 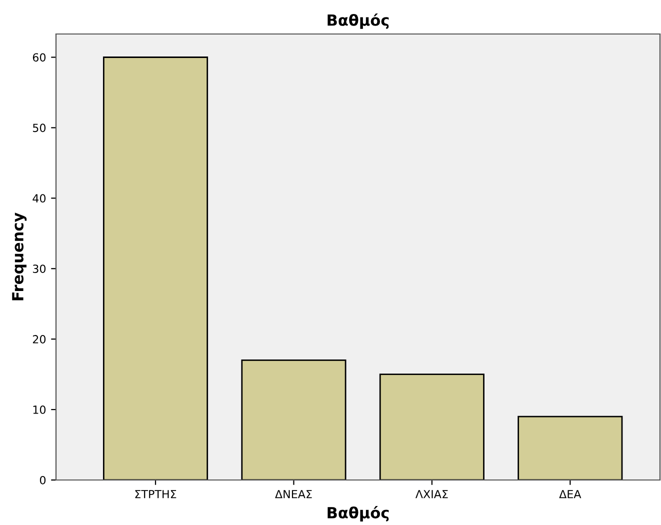 What do you see at coordinates (39, 410) in the screenshot?
I see `y-tick-label: 10` at bounding box center [39, 410].